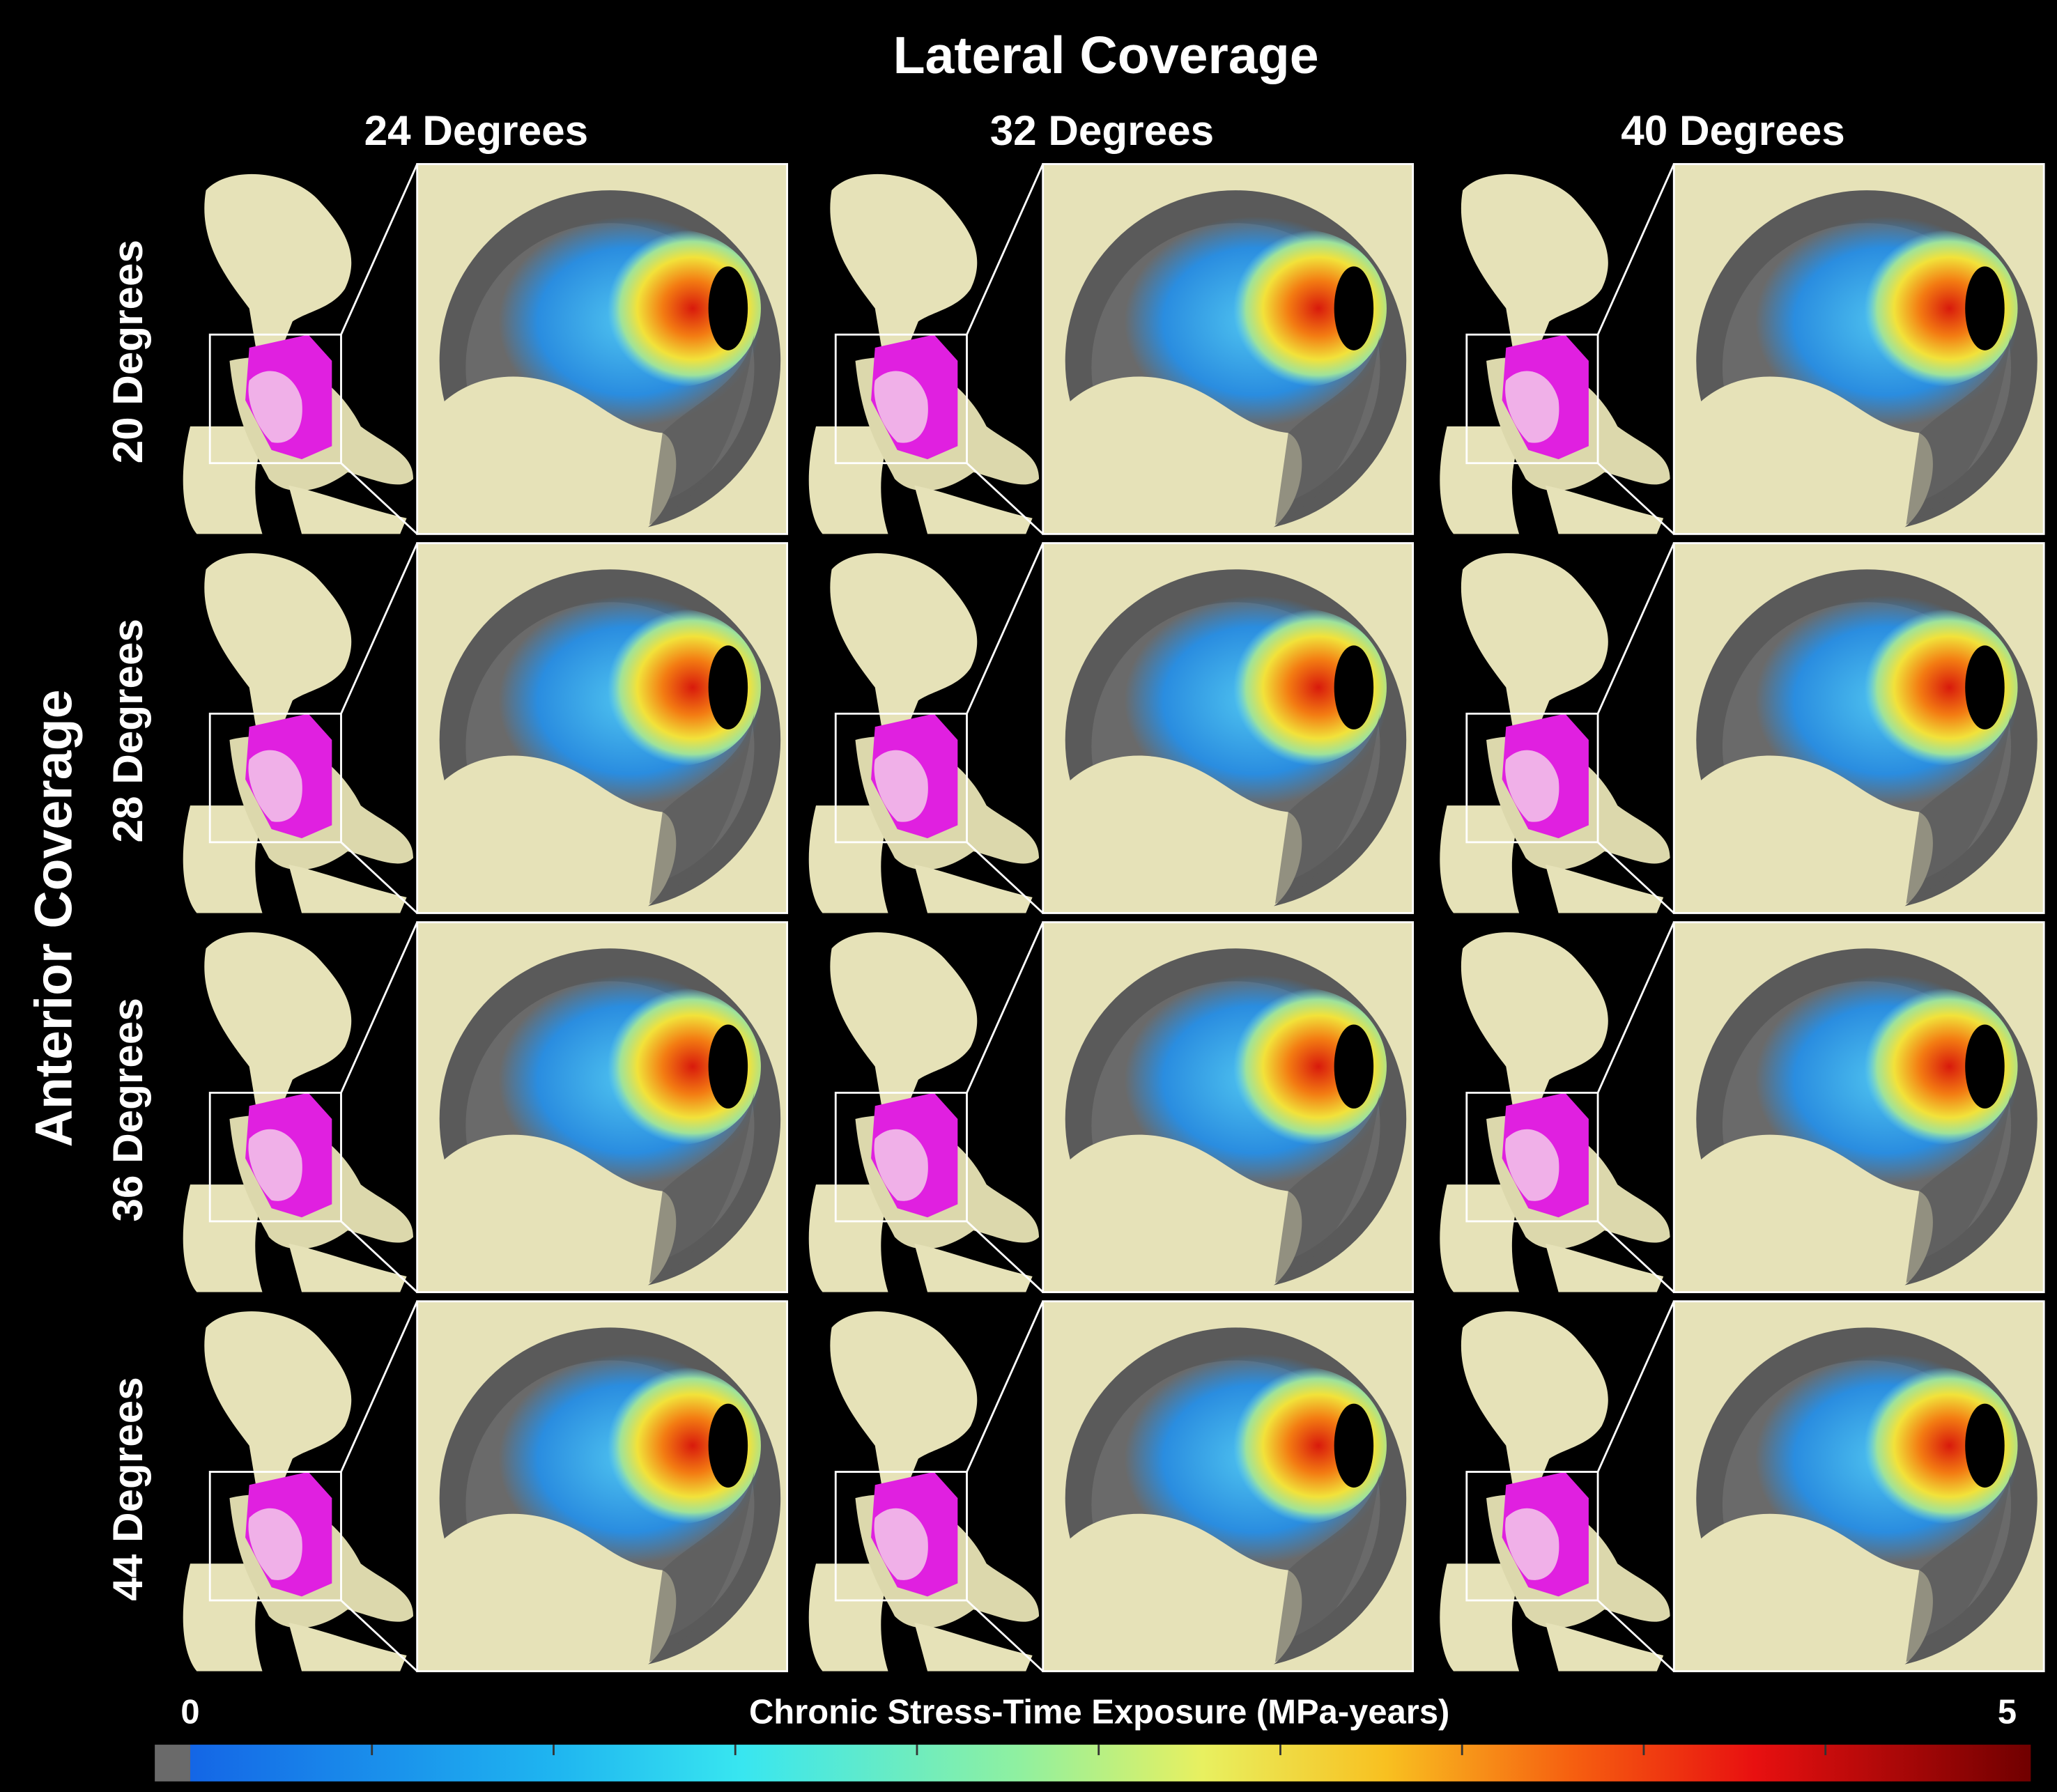 The image size is (2057, 1792). I want to click on row-label: 28 Degrees, so click(127, 730).